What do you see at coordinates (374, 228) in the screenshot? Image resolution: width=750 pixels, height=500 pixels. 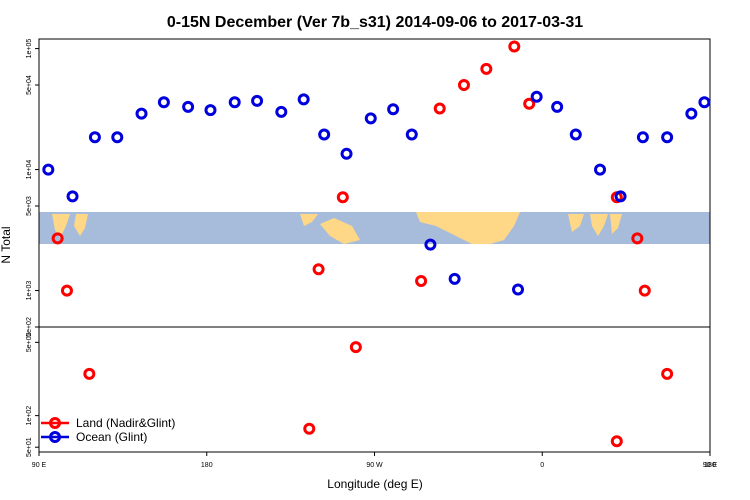 I see `world-map-band` at bounding box center [374, 228].